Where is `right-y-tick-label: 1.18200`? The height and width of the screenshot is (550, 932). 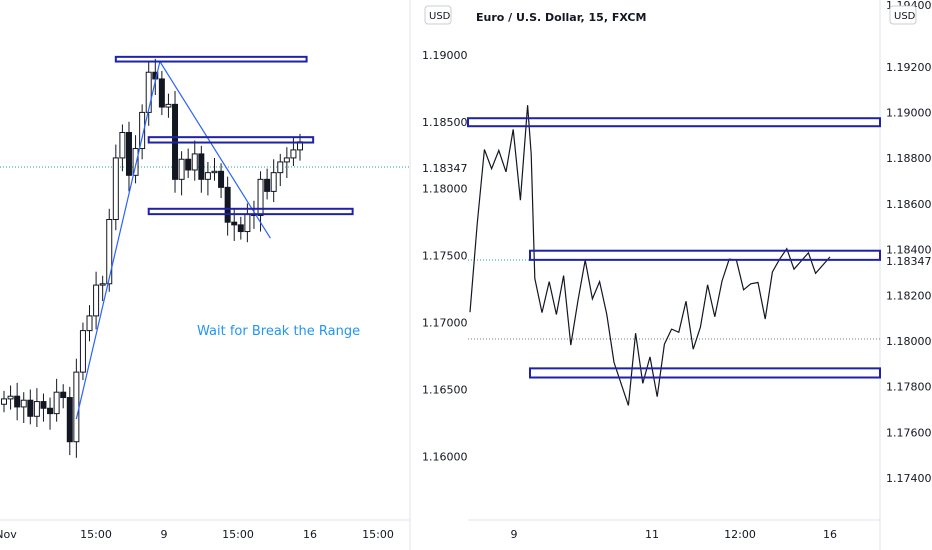 right-y-tick-label: 1.18200 is located at coordinates (909, 295).